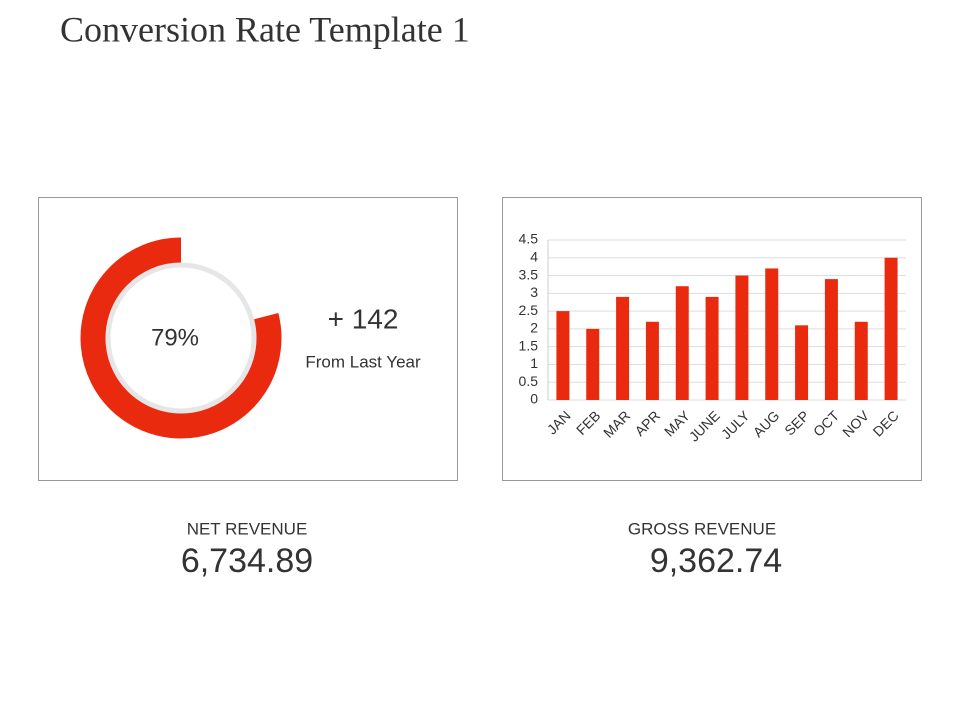 Image resolution: width=960 pixels, height=720 pixels. What do you see at coordinates (534, 399) in the screenshot?
I see `y-tick-label: 0` at bounding box center [534, 399].